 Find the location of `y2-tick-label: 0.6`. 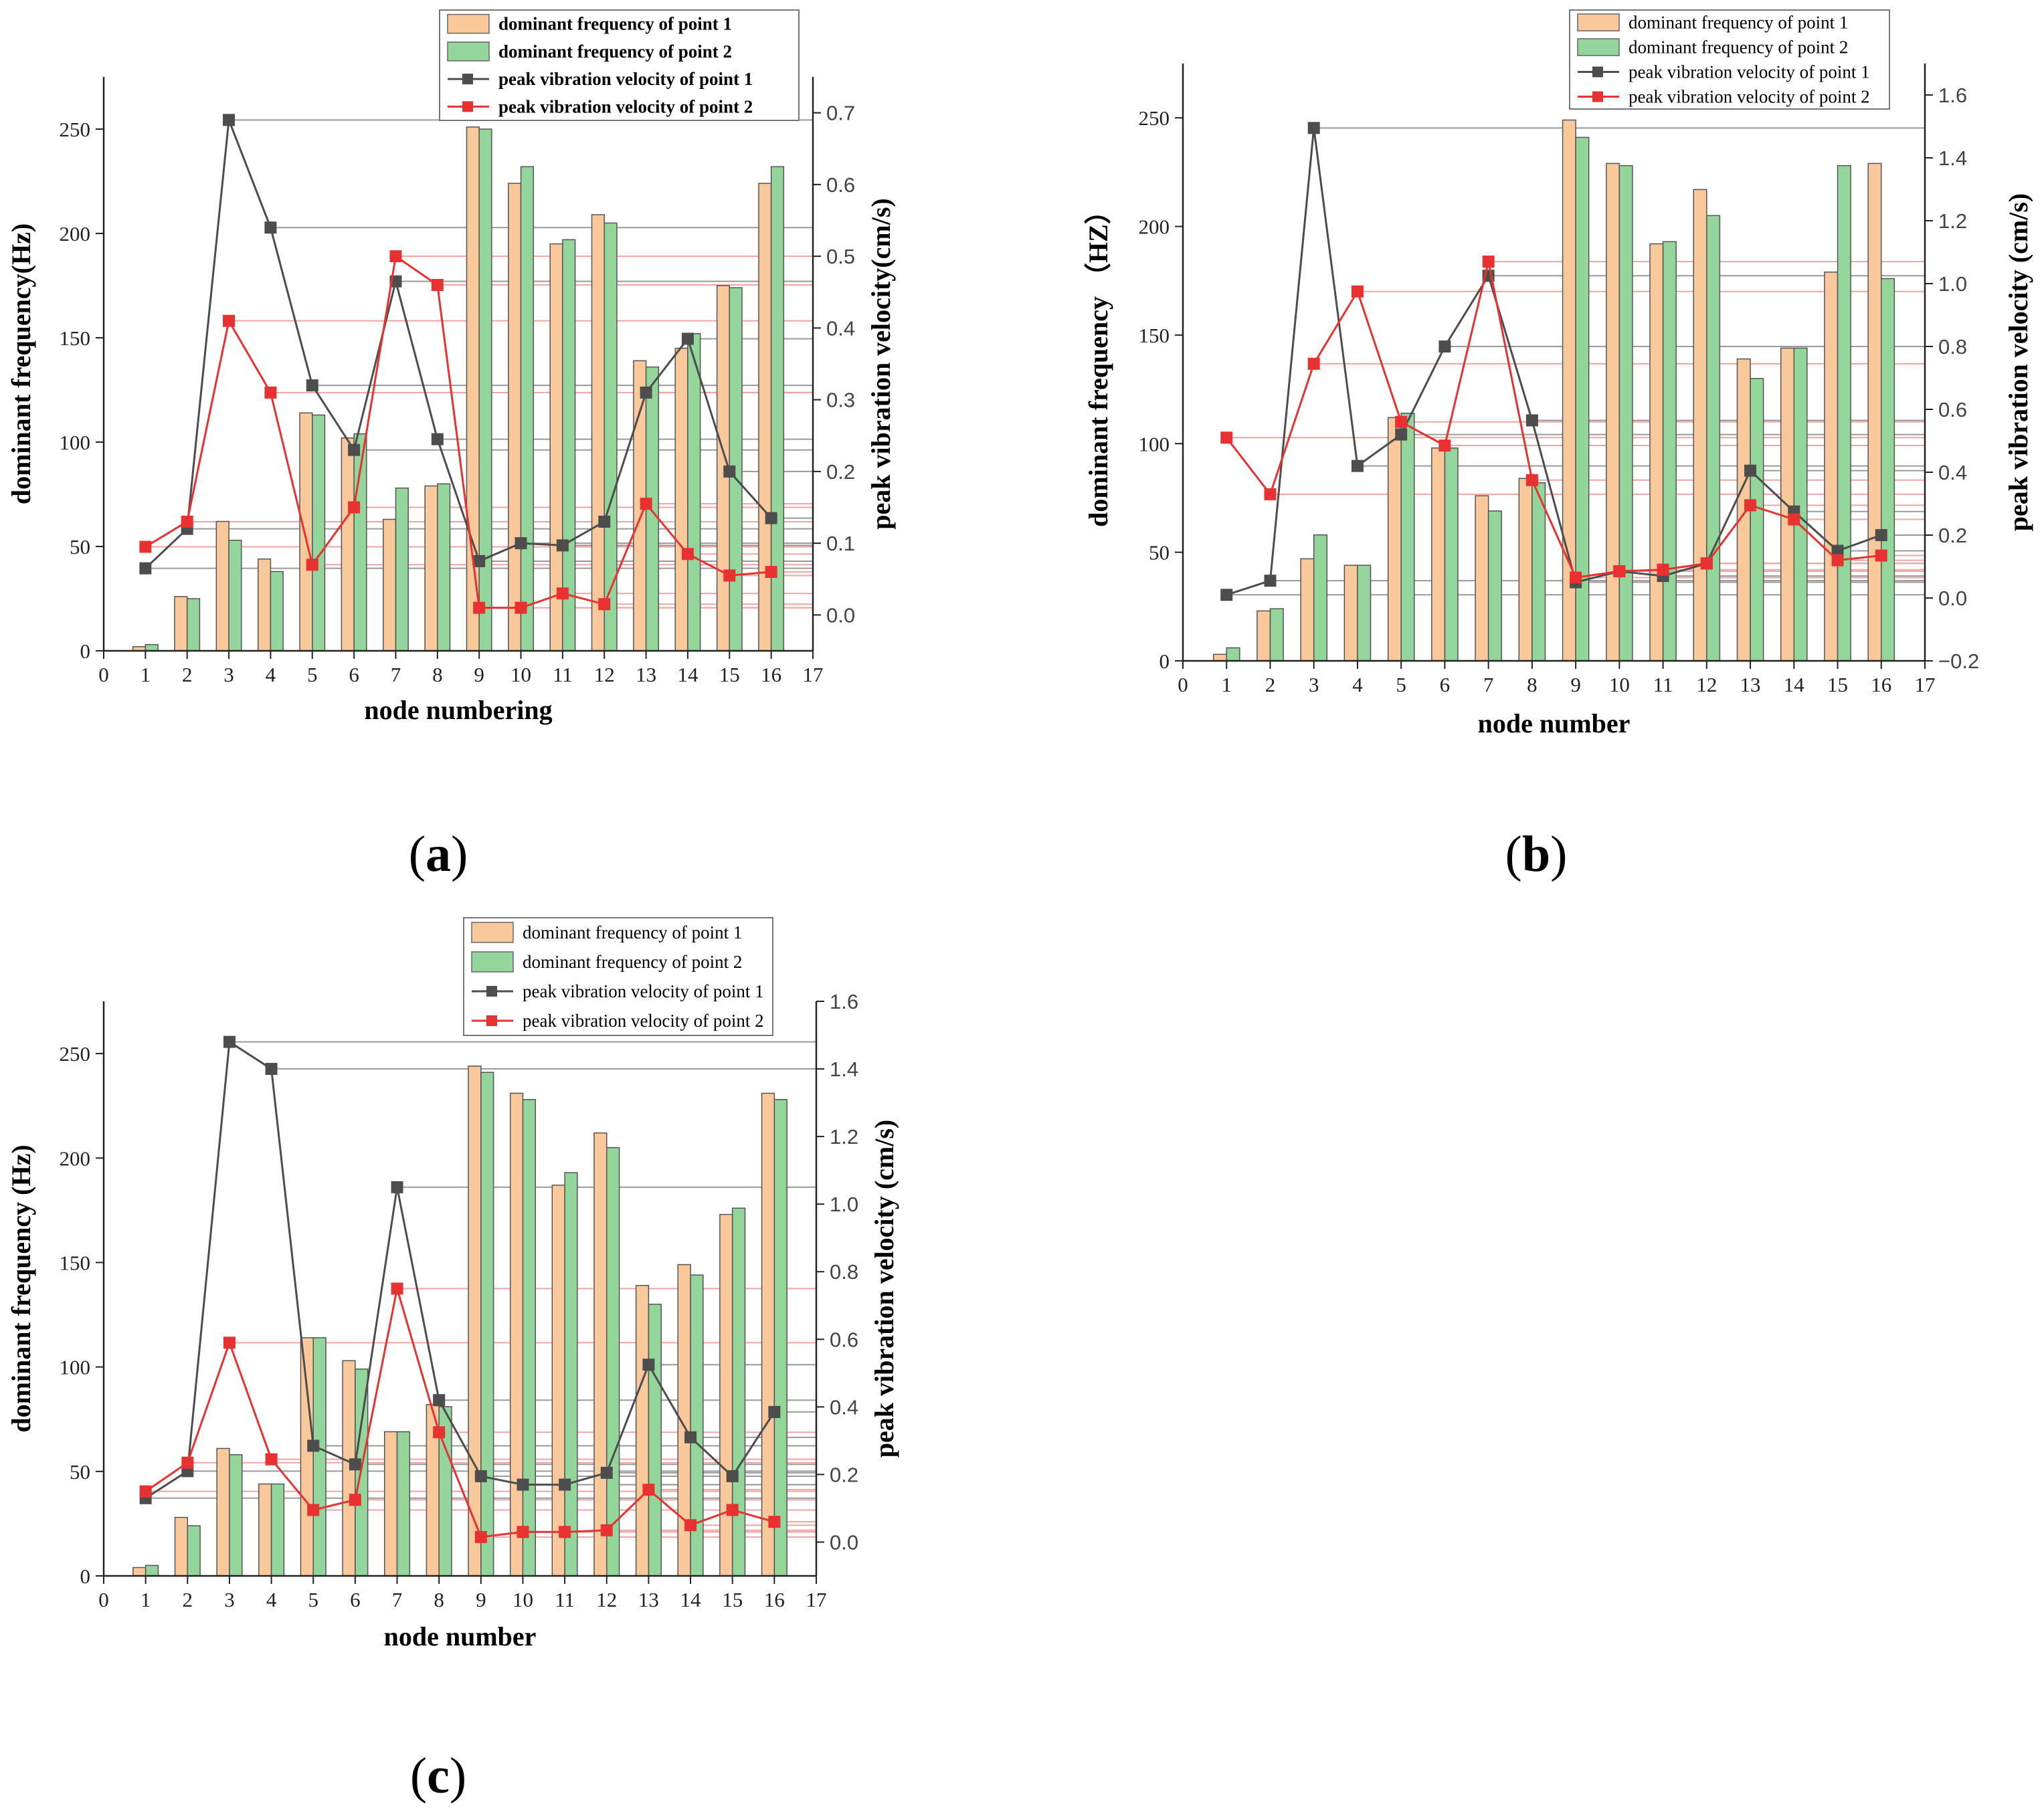

y2-tick-label: 0.6 is located at coordinates (840, 185).